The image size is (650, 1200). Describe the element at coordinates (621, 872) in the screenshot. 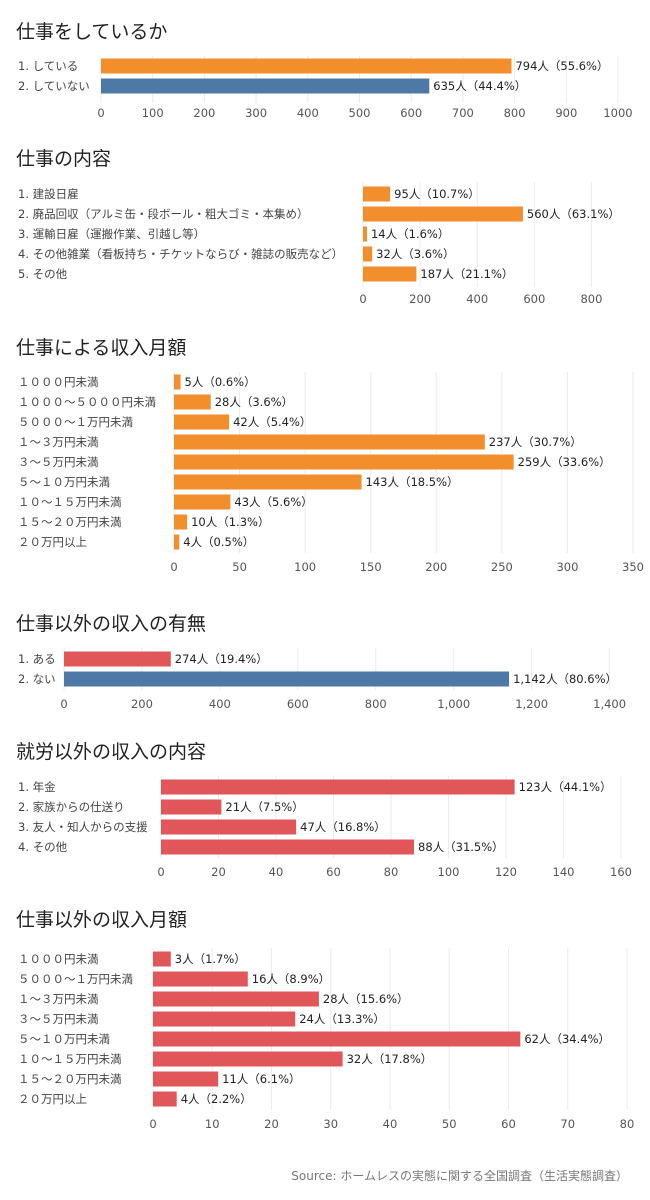

I see `chart-5-tick-label: 160` at that location.